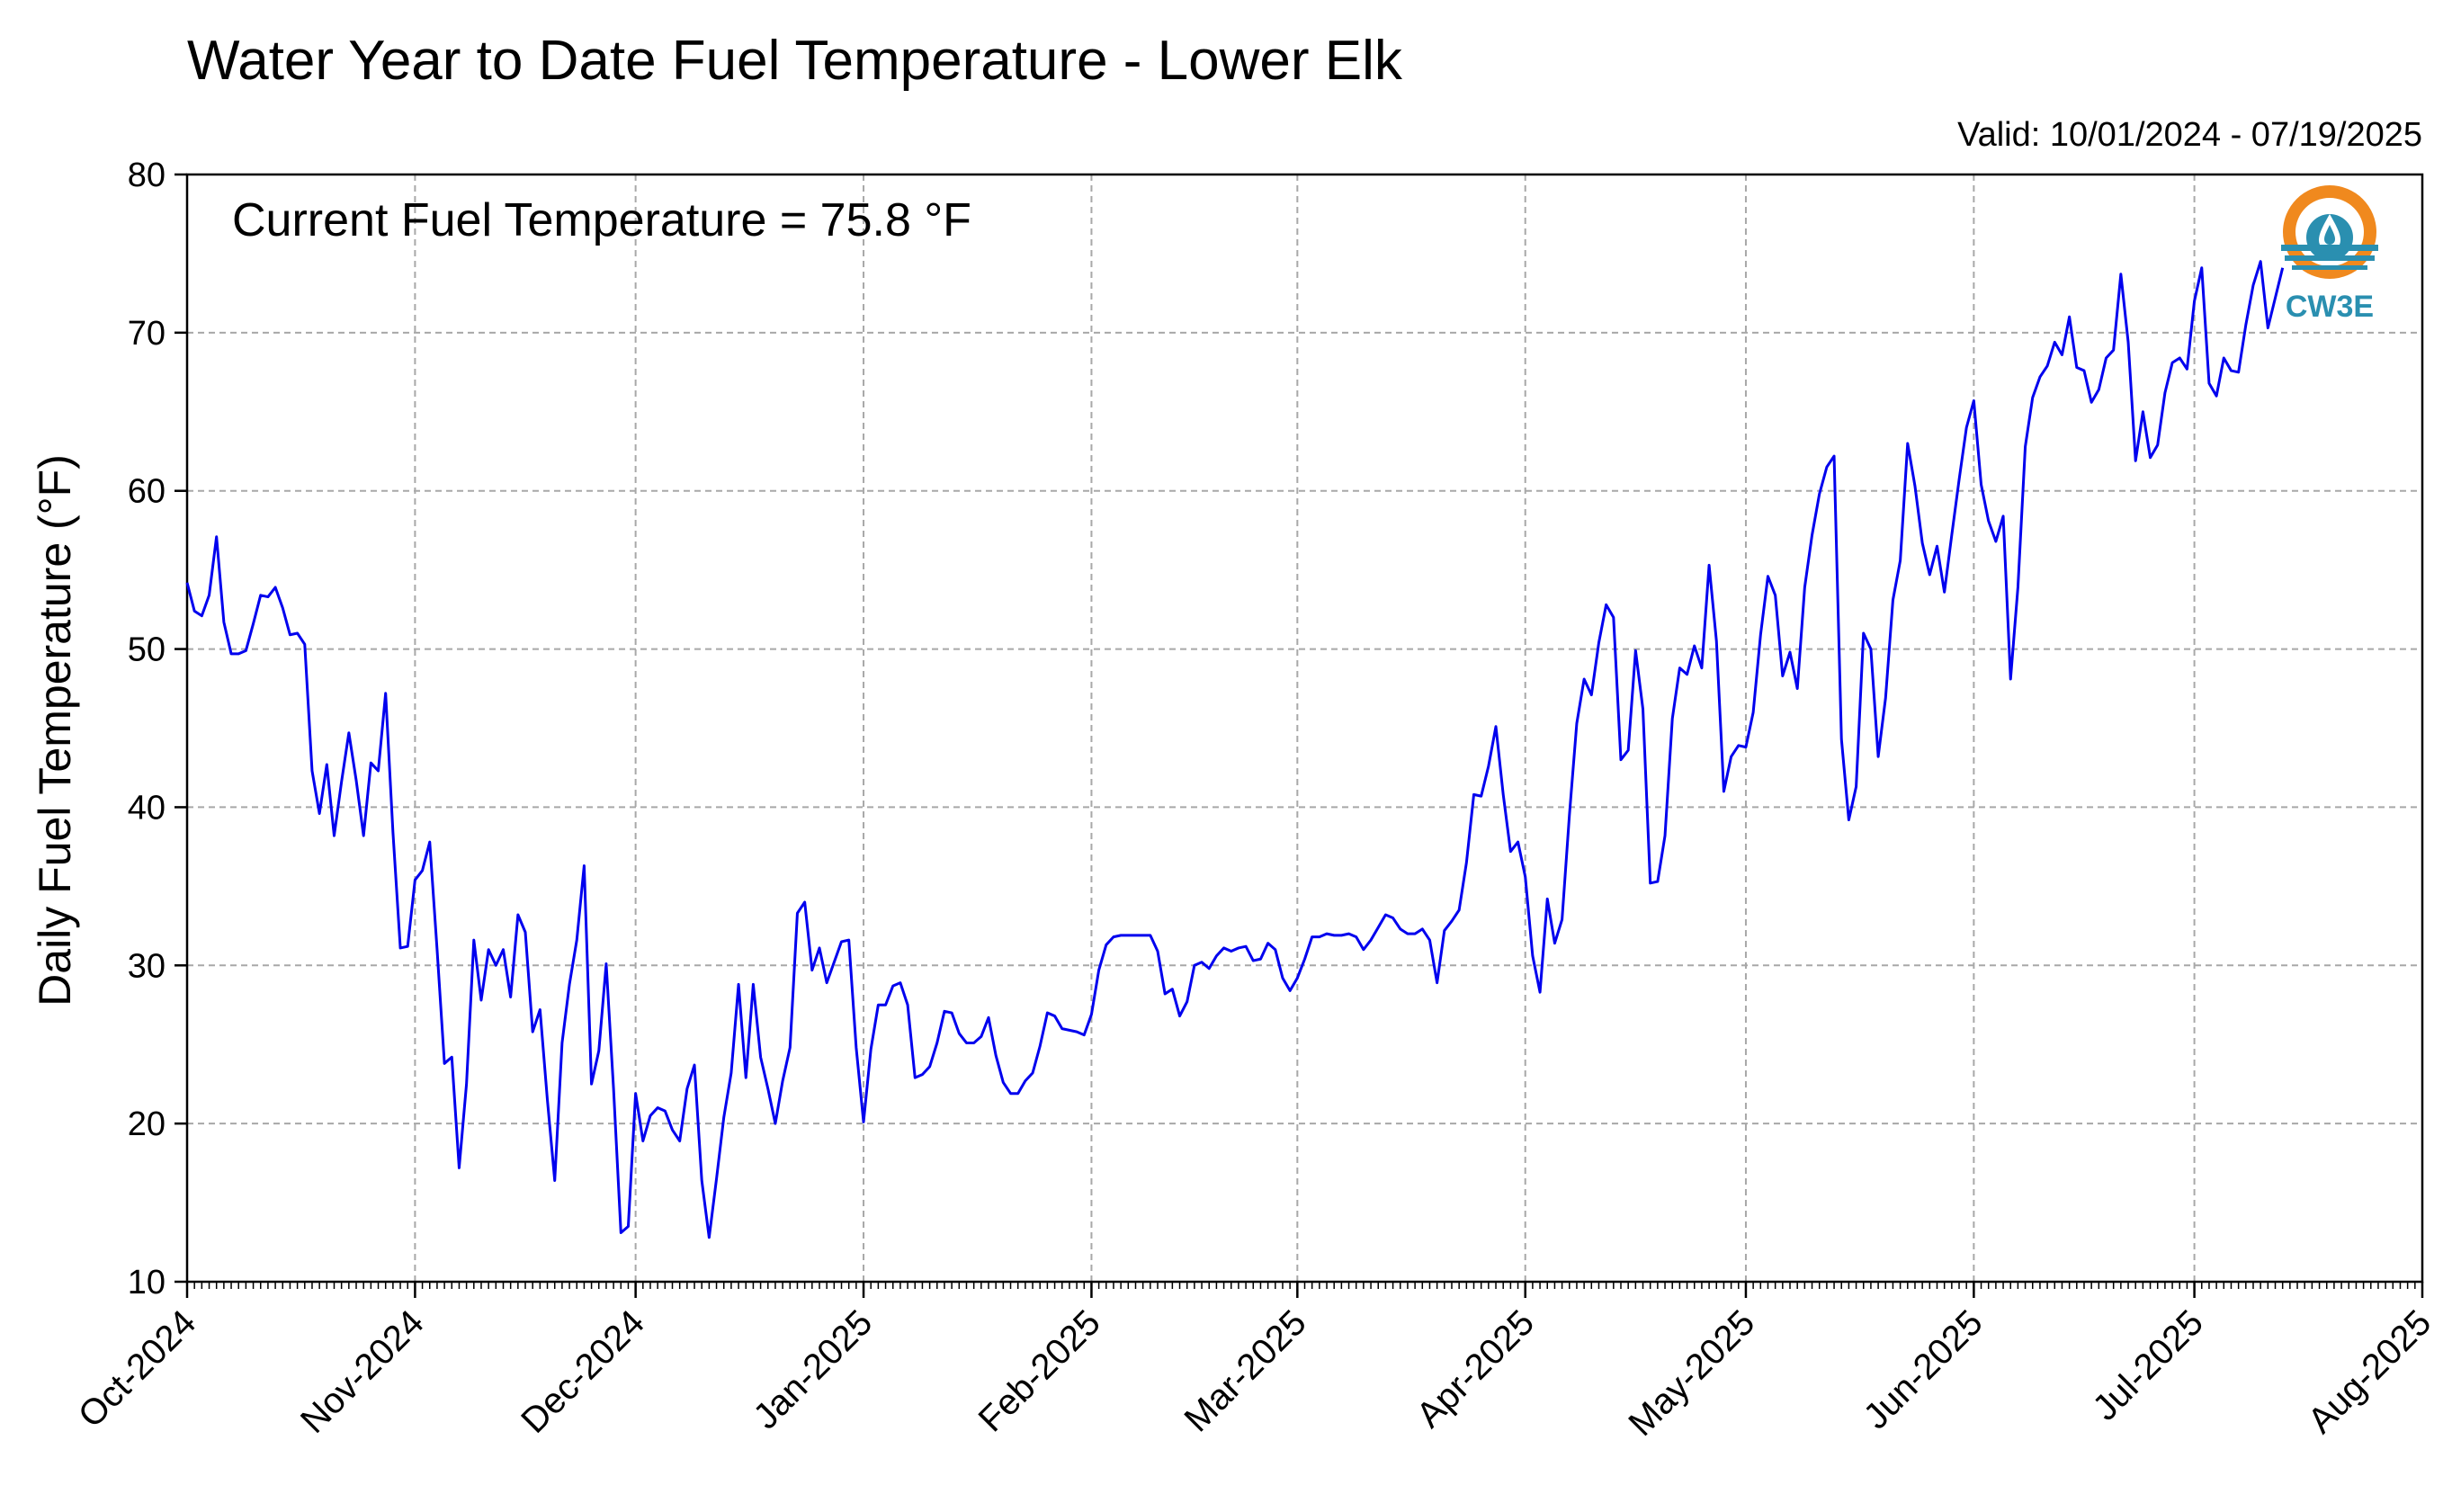 The height and width of the screenshot is (1512, 2452). I want to click on x-tick-label-6: Apr-2025, so click(1475, 1368).